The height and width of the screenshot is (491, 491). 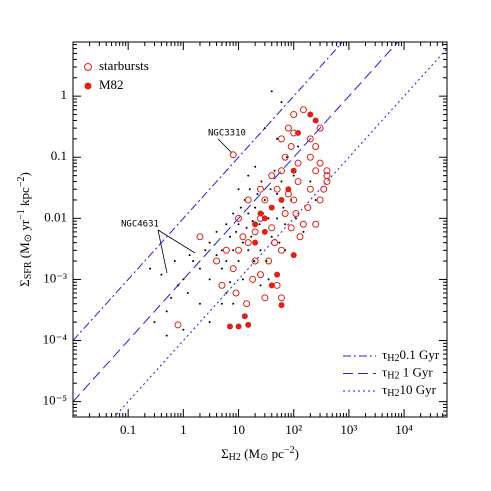 What do you see at coordinates (297, 453) in the screenshot?
I see `label-part: )` at bounding box center [297, 453].